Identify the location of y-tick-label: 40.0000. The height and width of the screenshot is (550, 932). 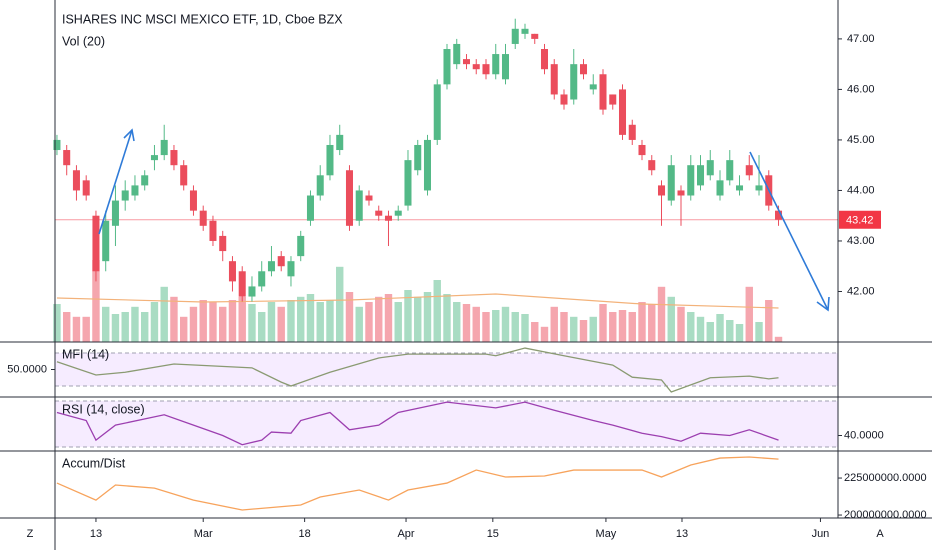
(864, 435).